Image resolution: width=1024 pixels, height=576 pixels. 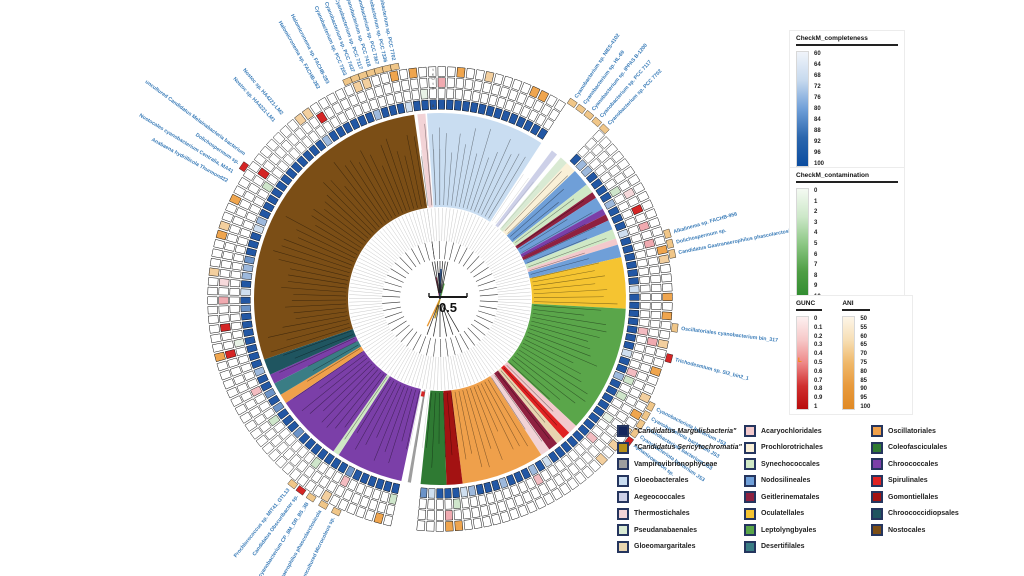 I want to click on tick-label: 3, so click(x=816, y=222).